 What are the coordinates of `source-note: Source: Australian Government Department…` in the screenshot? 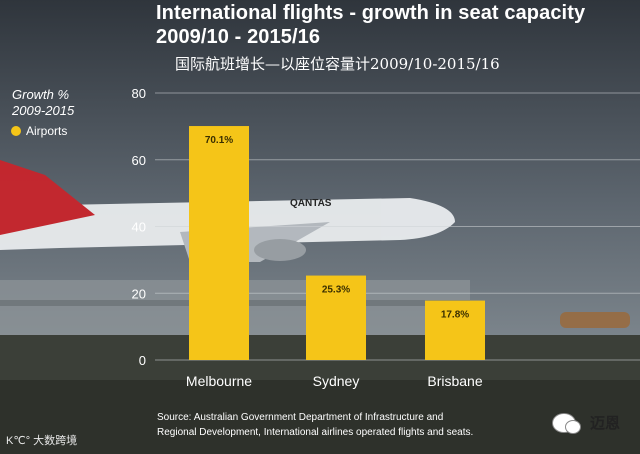 It's located at (315, 425).